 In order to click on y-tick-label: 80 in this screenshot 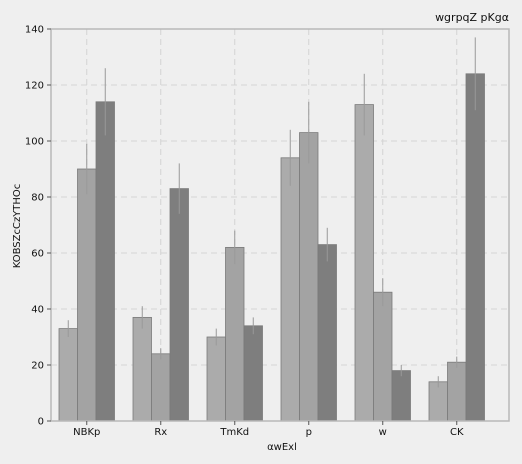, I will do `click(37, 198)`.